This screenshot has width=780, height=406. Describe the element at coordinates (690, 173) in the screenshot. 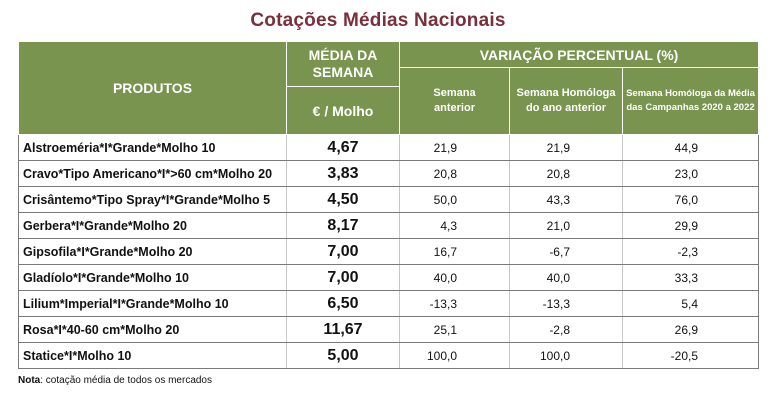

I see `var-homologa-media-cell: 23,0` at that location.